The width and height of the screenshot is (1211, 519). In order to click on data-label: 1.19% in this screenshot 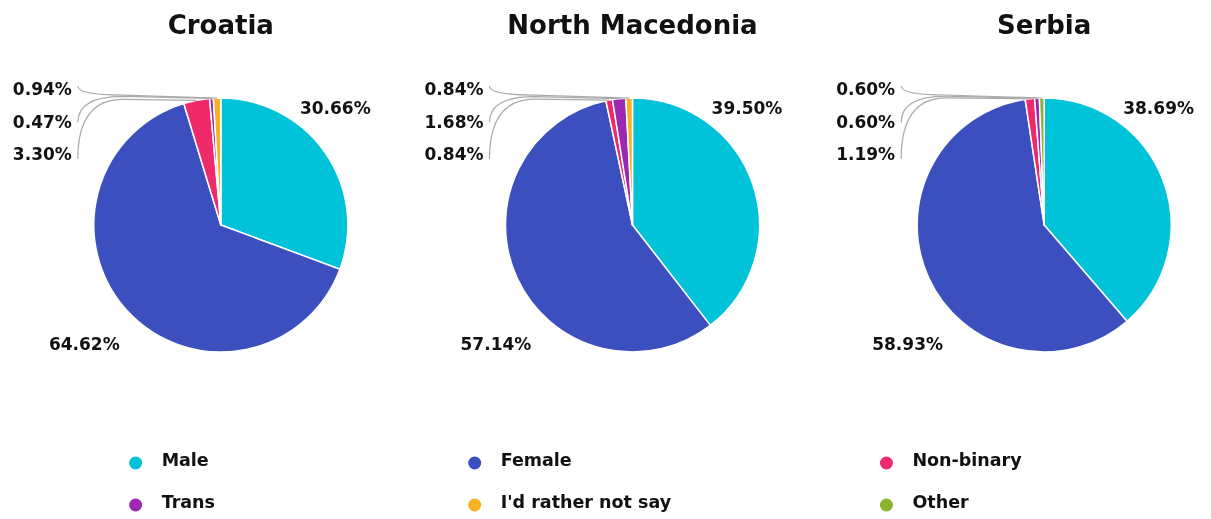, I will do `click(866, 154)`.